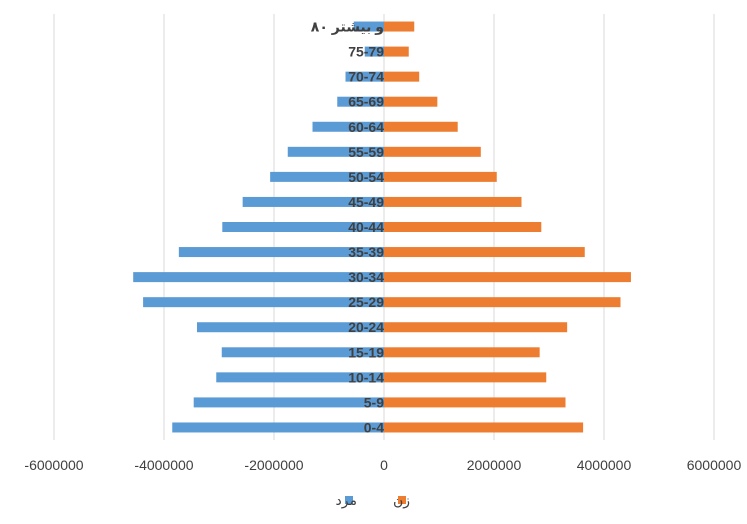  Describe the element at coordinates (604, 465) in the screenshot. I see `x-tick-label: 4000000` at that location.